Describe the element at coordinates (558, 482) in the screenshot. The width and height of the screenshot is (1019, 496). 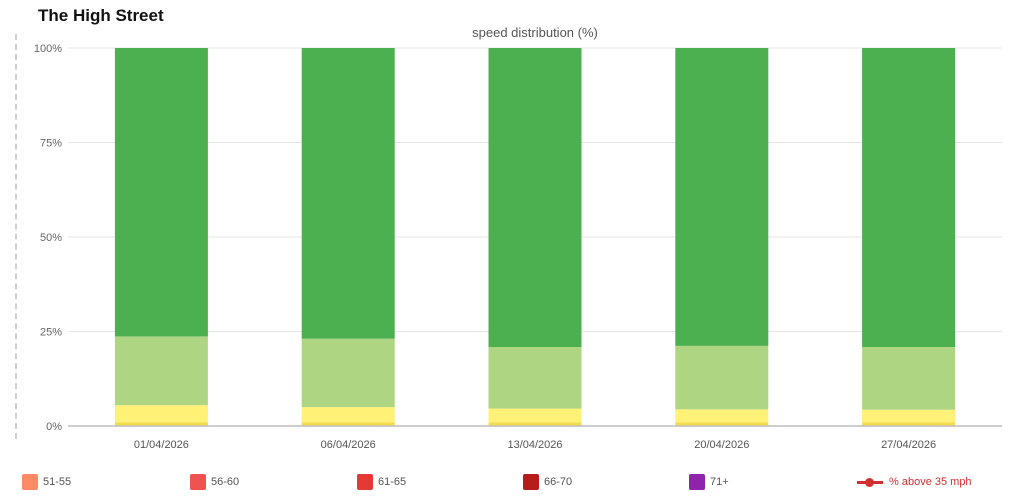
I see `legend-label: 66-70` at that location.